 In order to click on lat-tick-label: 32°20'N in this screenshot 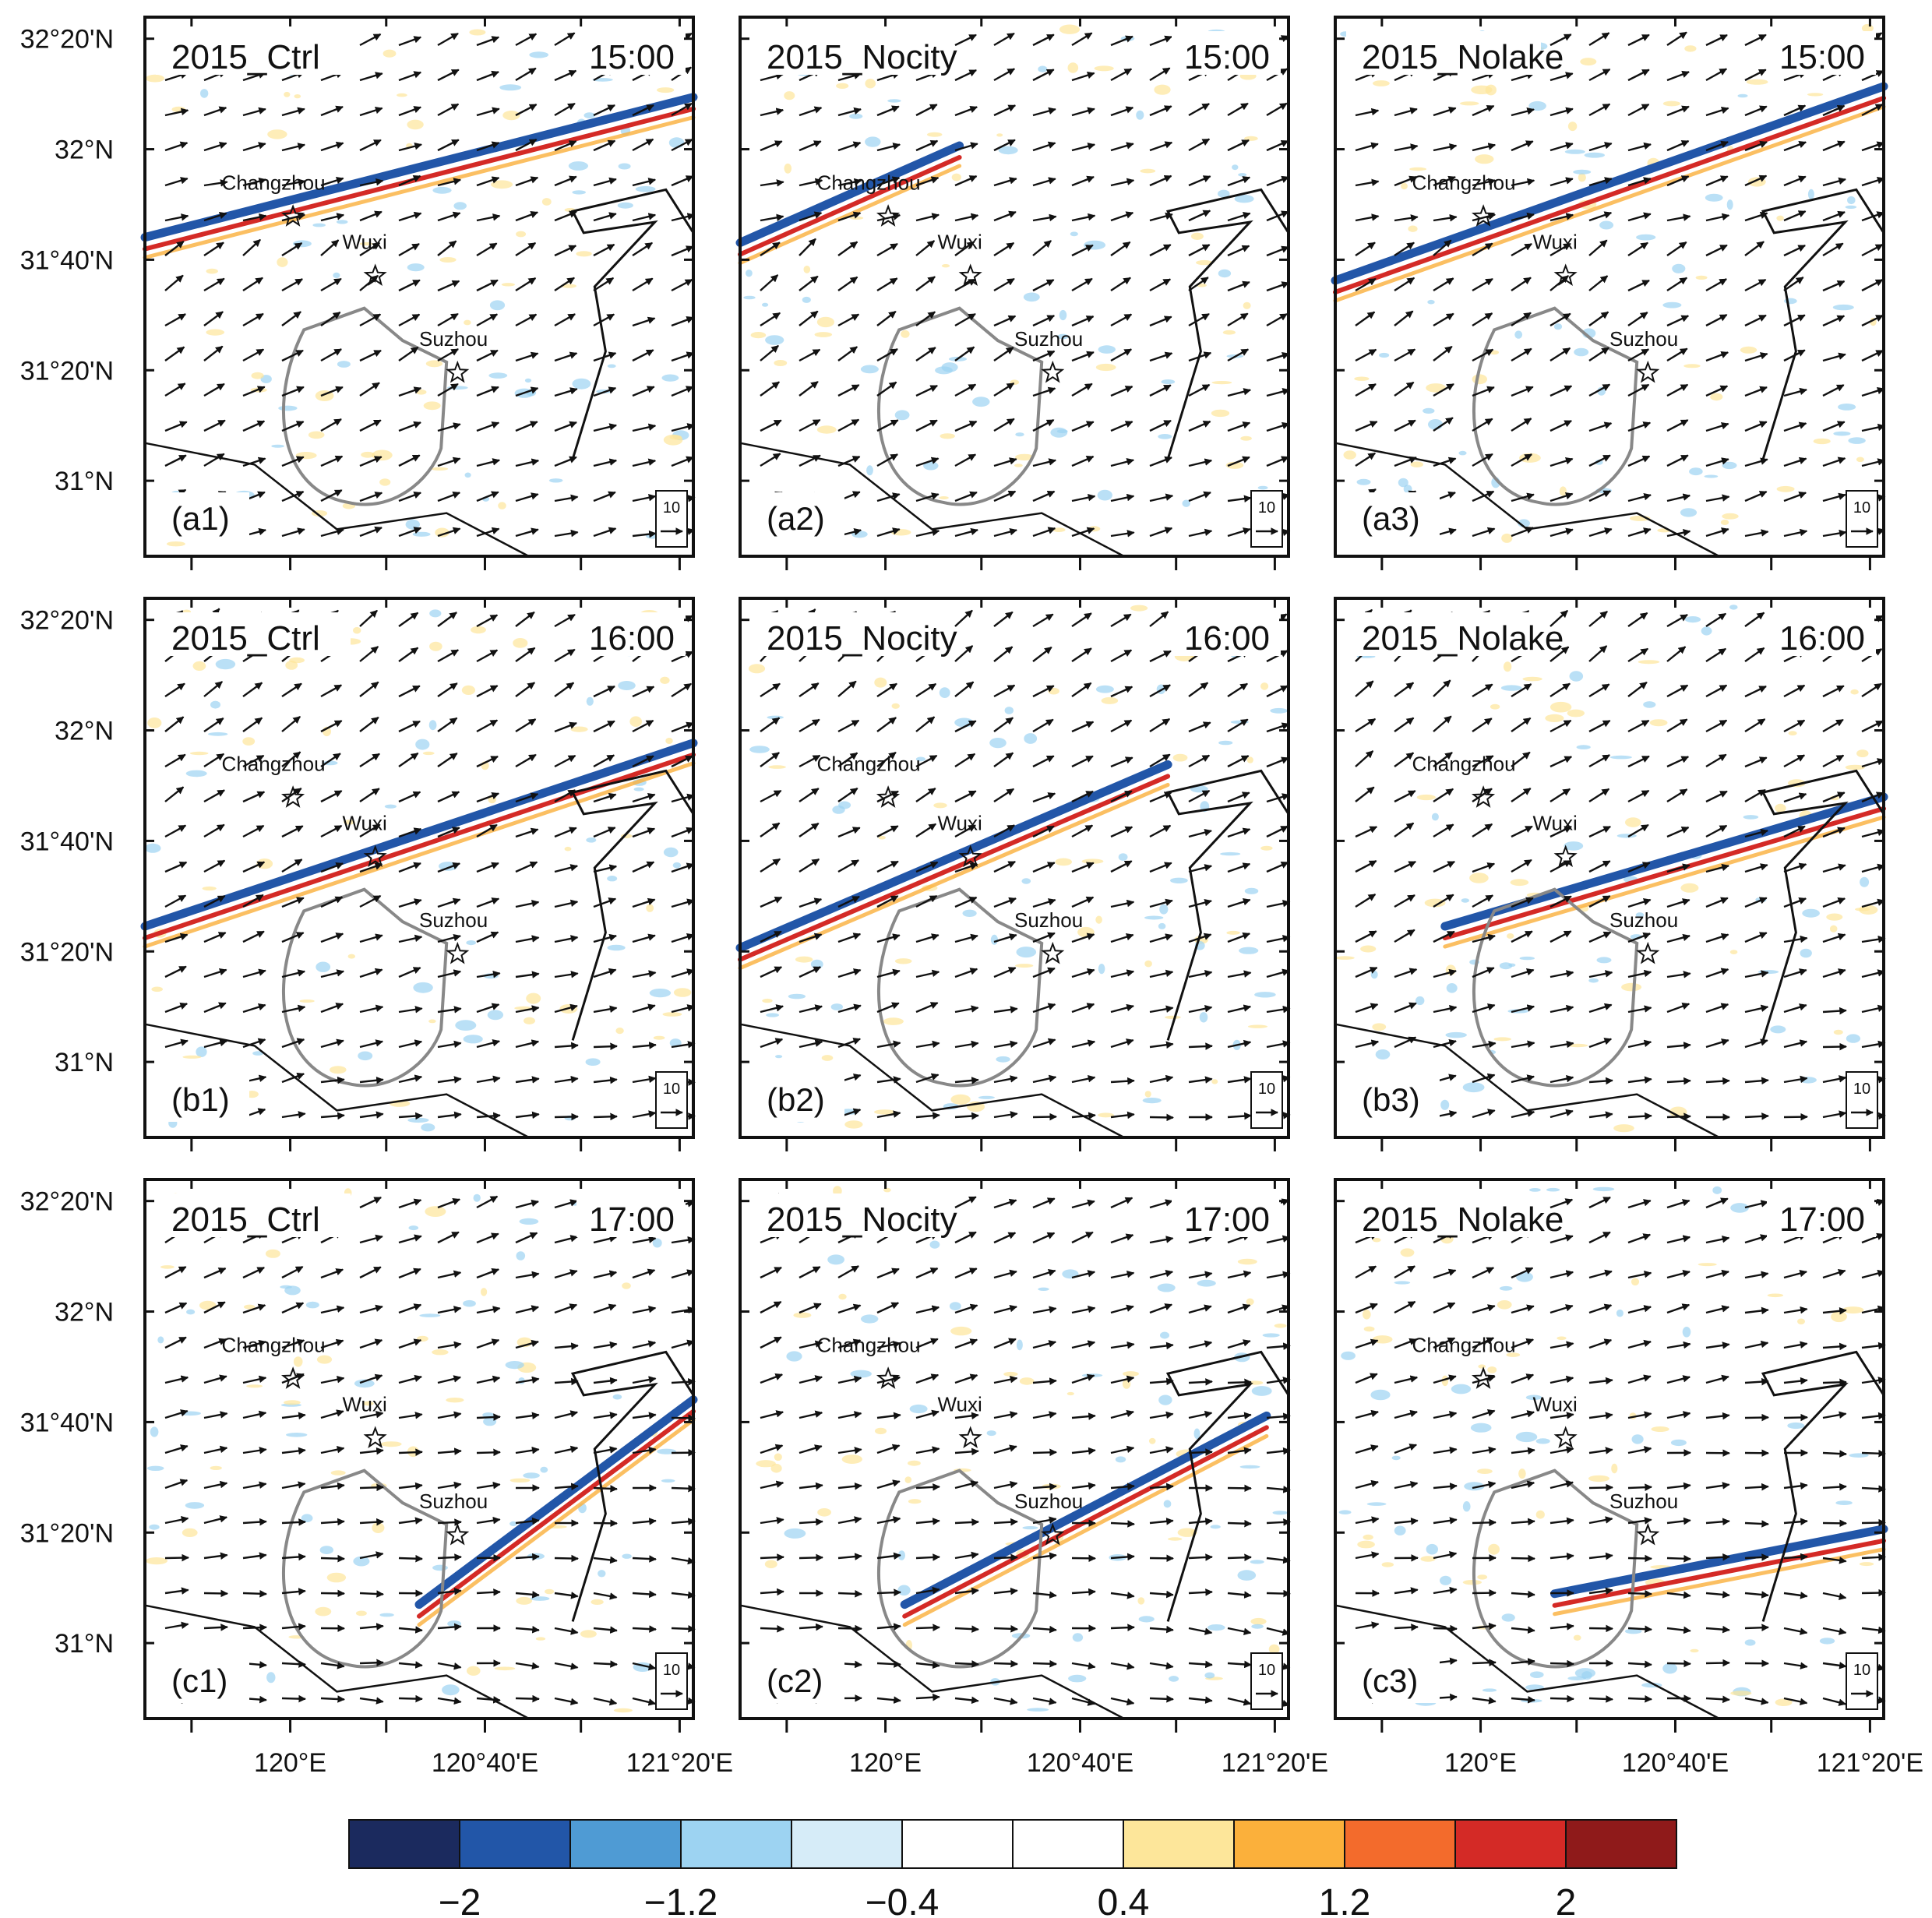, I will do `click(67, 40)`.